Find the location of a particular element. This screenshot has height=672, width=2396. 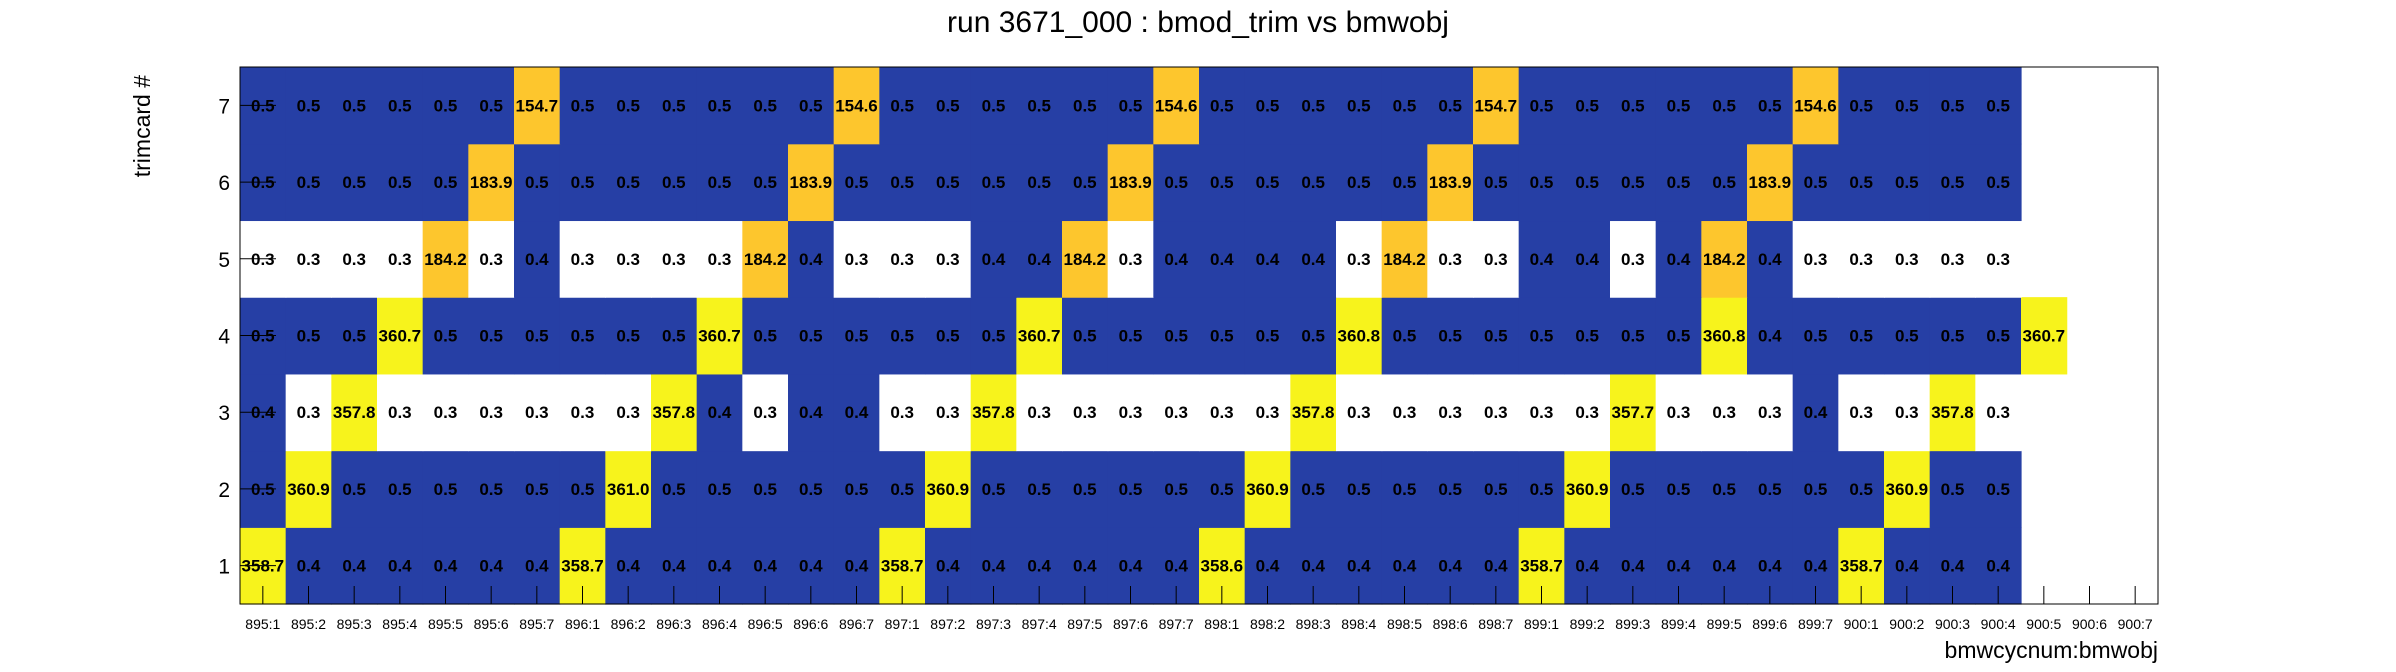

x-tick-label: 895:5 is located at coordinates (445, 624).